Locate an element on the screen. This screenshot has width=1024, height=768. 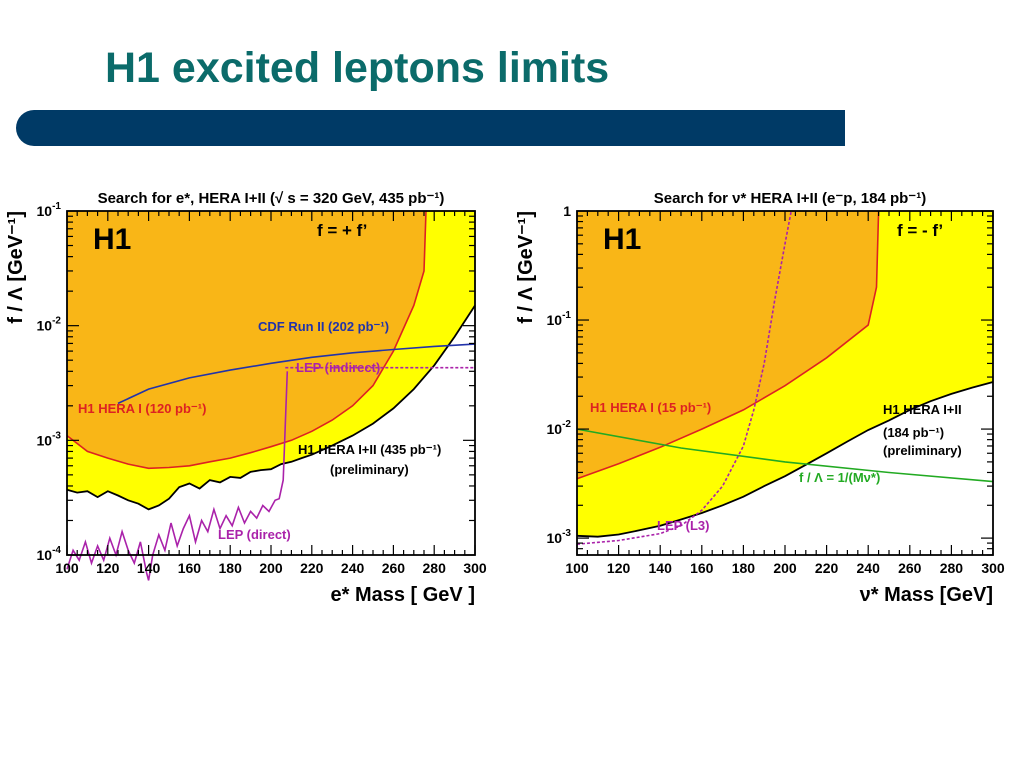
title-bar is located at coordinates (430, 128).